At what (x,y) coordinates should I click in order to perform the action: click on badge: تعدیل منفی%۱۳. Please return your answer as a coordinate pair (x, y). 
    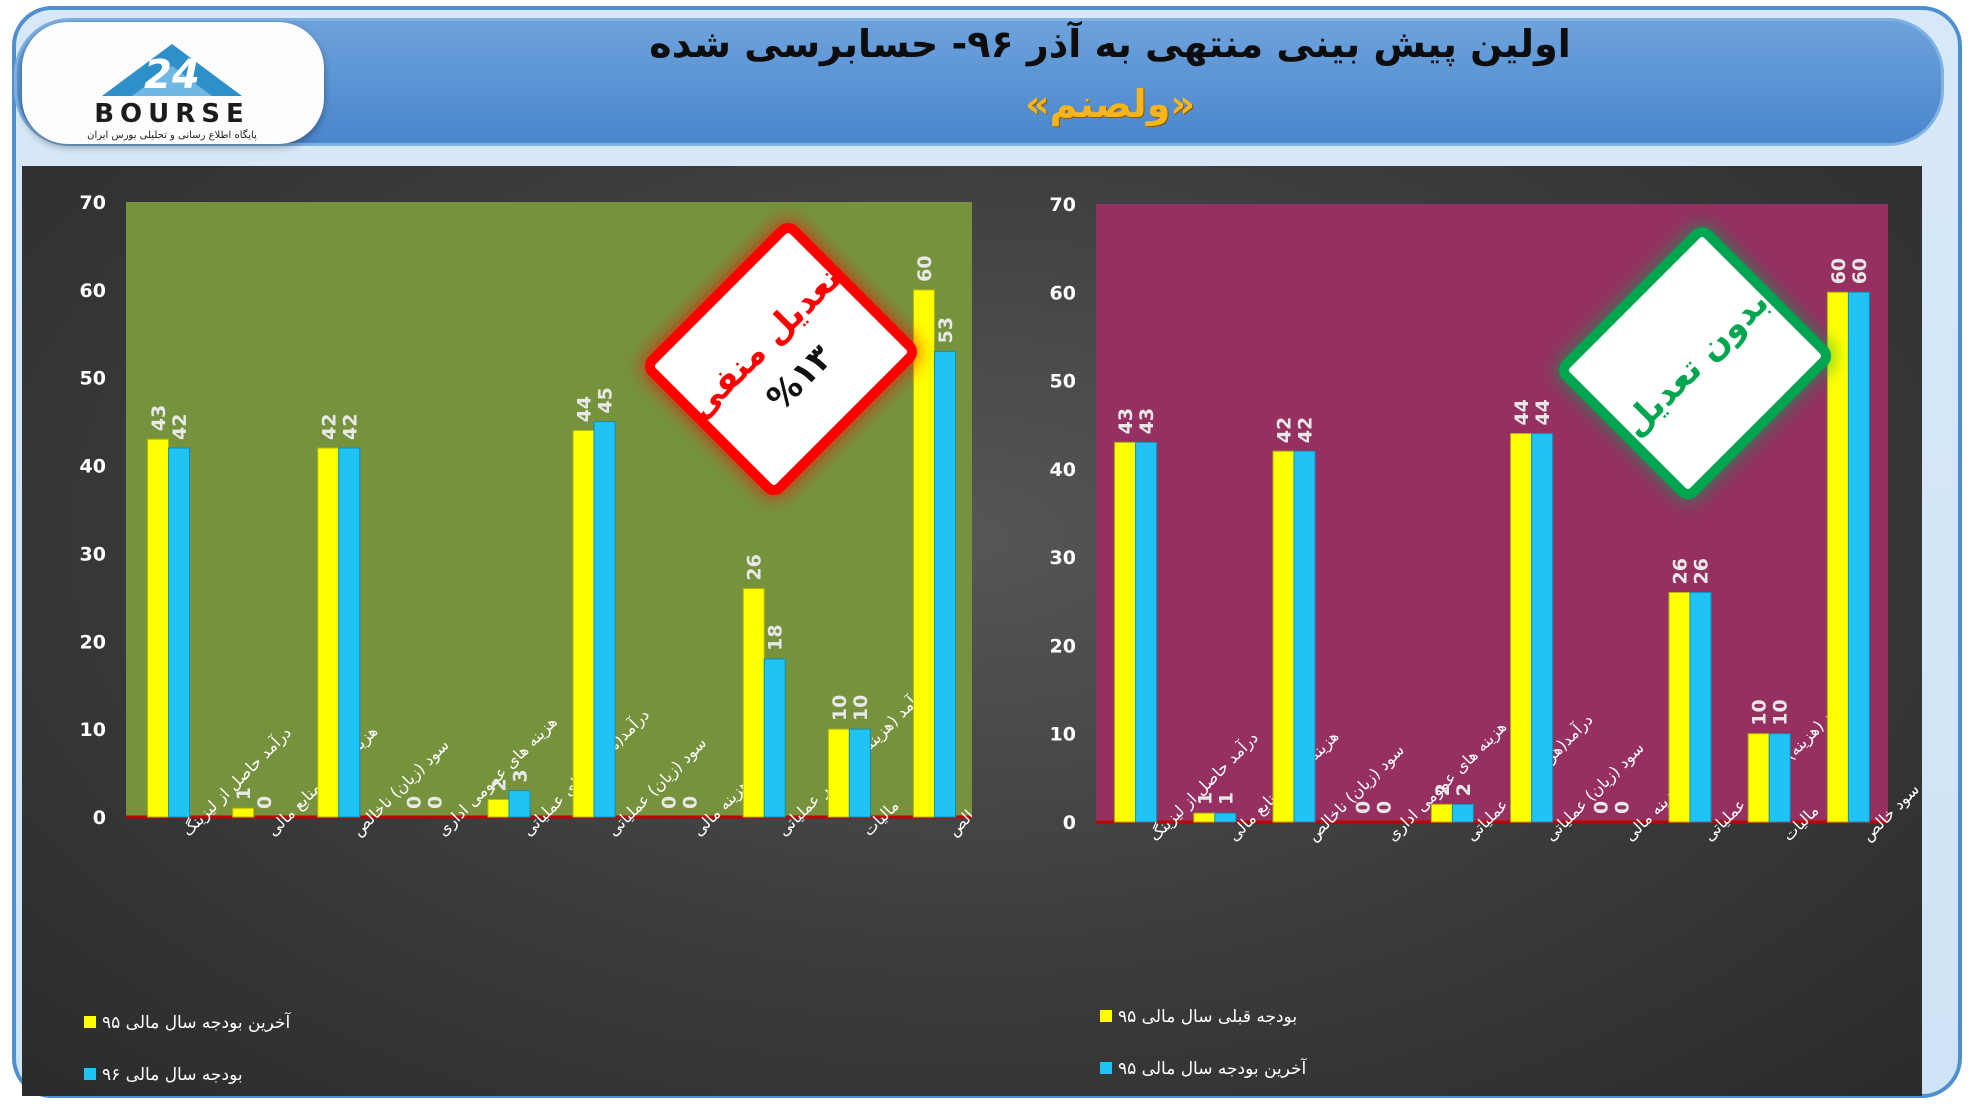
    Looking at the image, I should click on (781, 359).